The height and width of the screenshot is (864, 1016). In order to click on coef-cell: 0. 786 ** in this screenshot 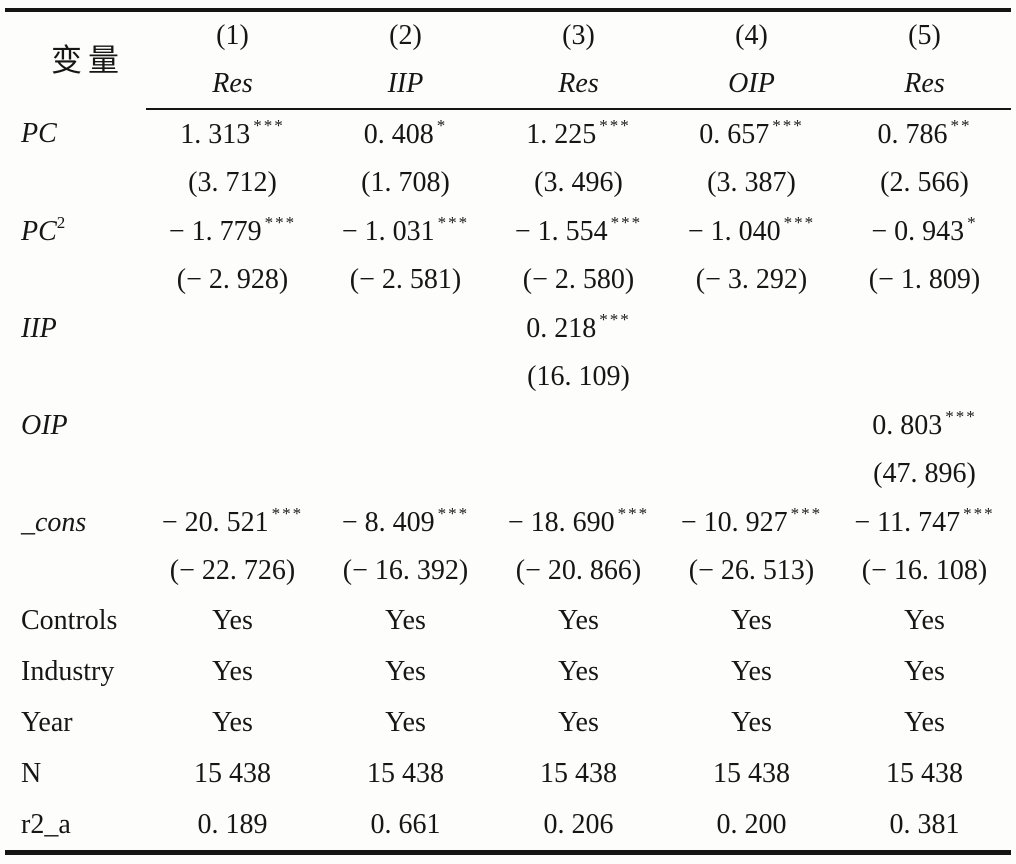, I will do `click(924, 132)`.